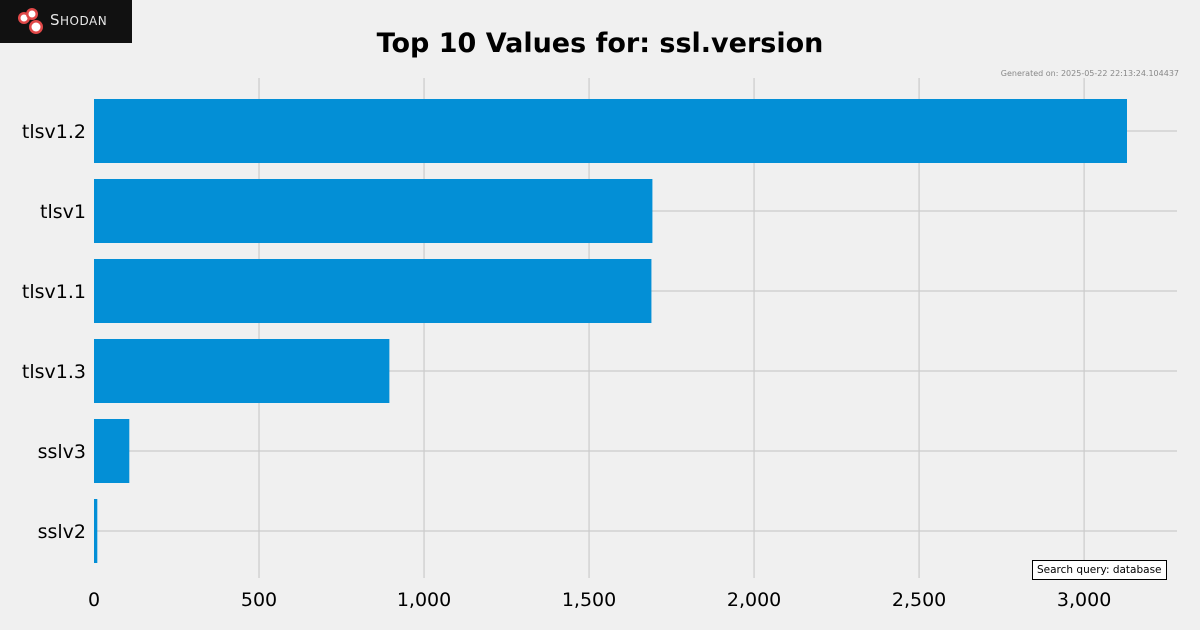  I want to click on x-tick-label: 0, so click(94, 600).